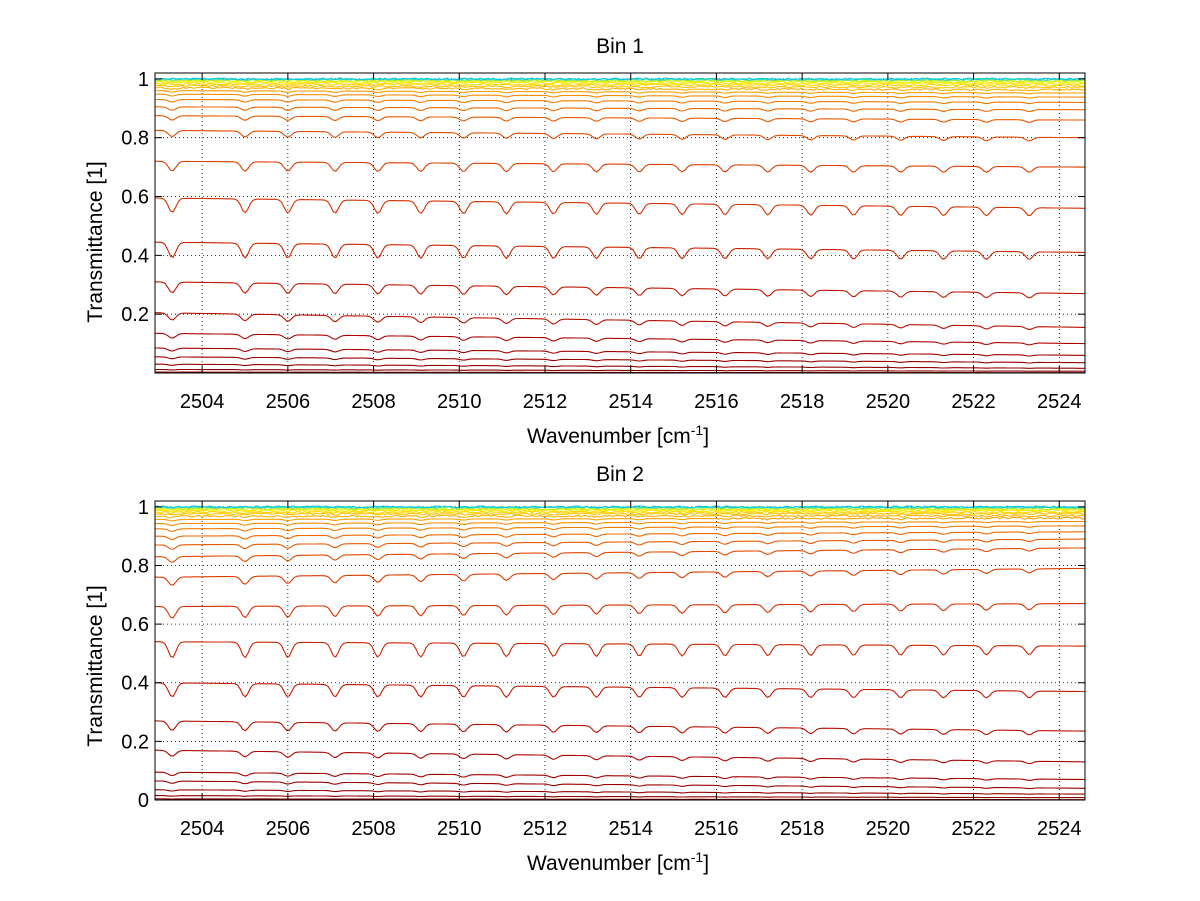 This screenshot has height=901, width=1200. Describe the element at coordinates (618, 435) in the screenshot. I see `bin-1-x-axis-label: Wavenumber [cm-1]` at that location.